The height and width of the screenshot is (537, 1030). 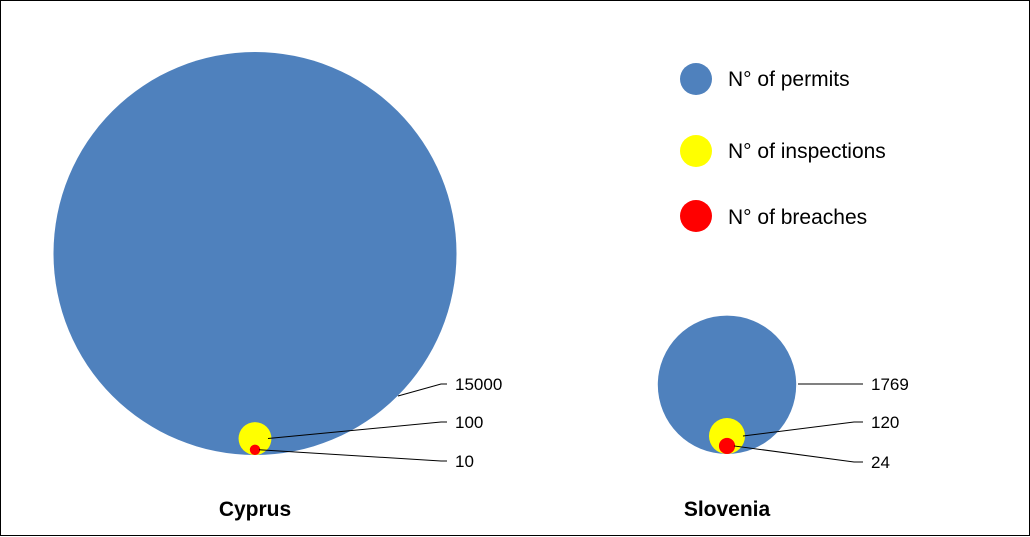 What do you see at coordinates (255, 439) in the screenshot?
I see `bubble-inspections-cyprus` at bounding box center [255, 439].